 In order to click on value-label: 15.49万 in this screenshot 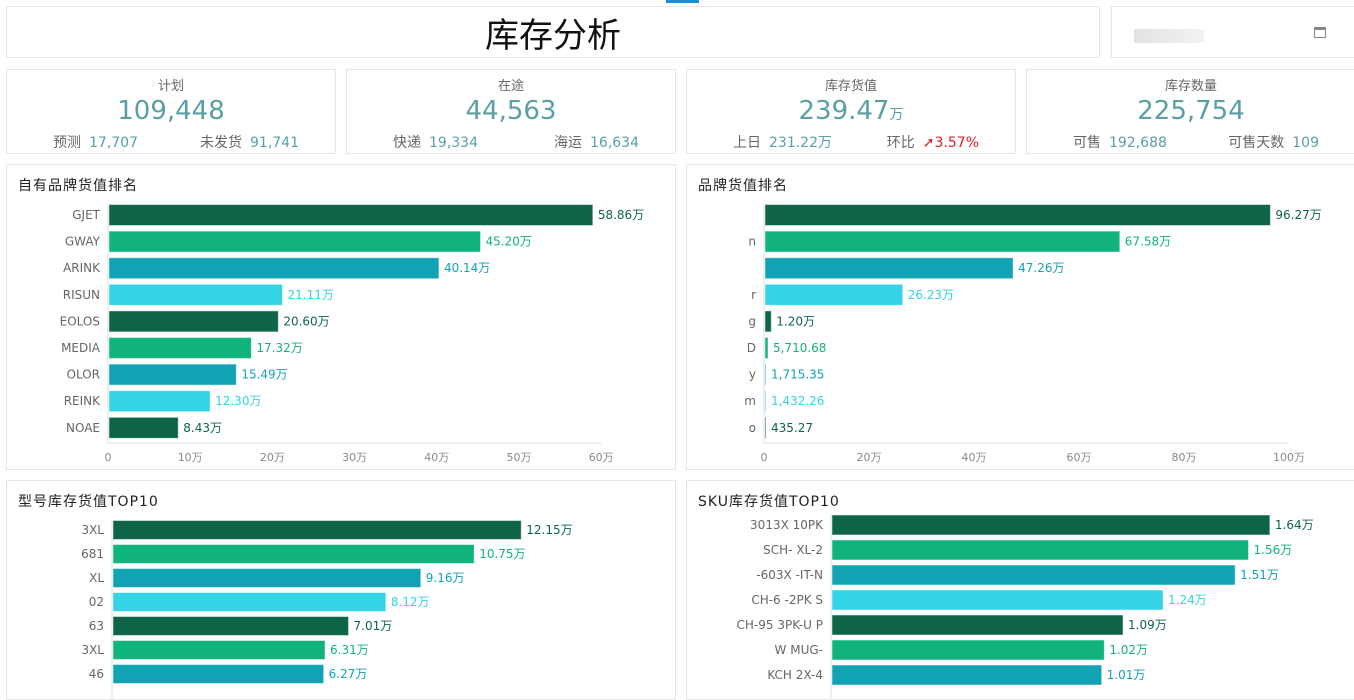, I will do `click(264, 375)`.